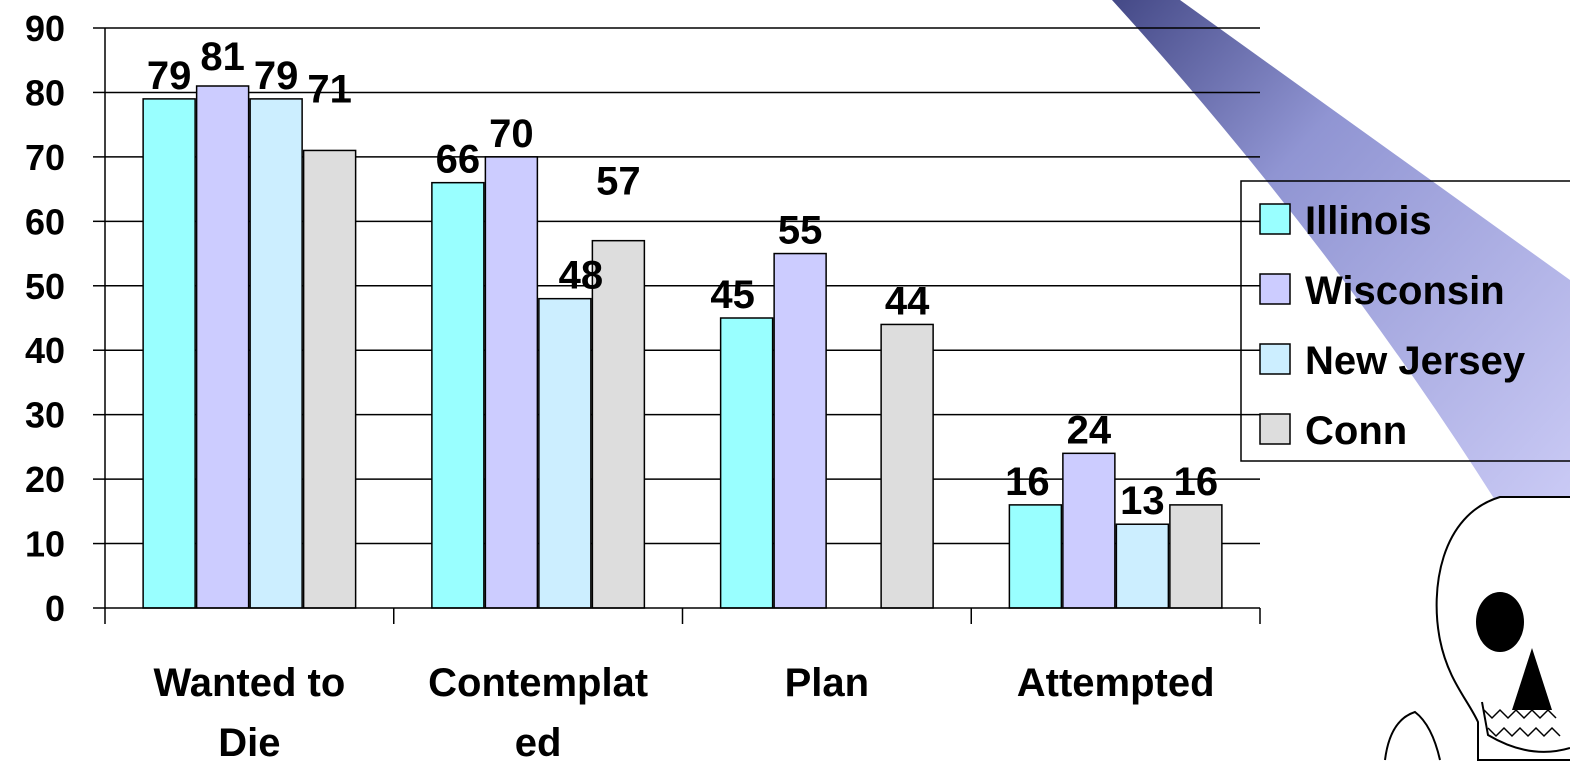 This screenshot has width=1570, height=763. What do you see at coordinates (511, 134) in the screenshot?
I see `data-label: 70` at bounding box center [511, 134].